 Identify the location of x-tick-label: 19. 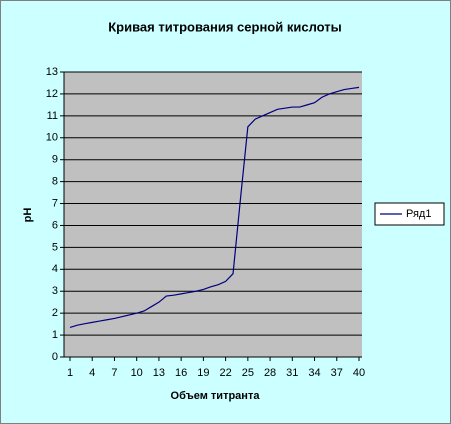
(203, 373).